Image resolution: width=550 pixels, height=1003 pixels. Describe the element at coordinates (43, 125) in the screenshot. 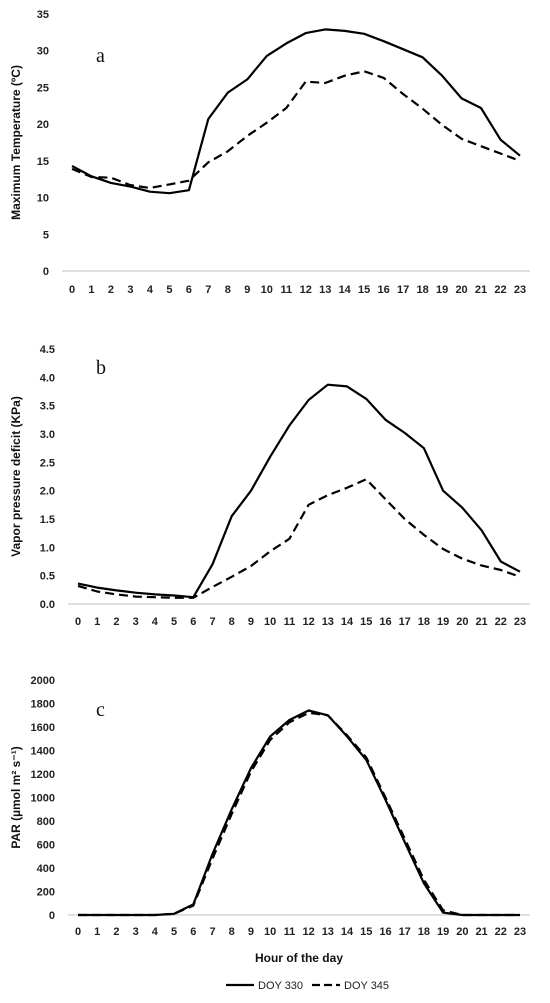

I see `y-tick-label: 20` at that location.